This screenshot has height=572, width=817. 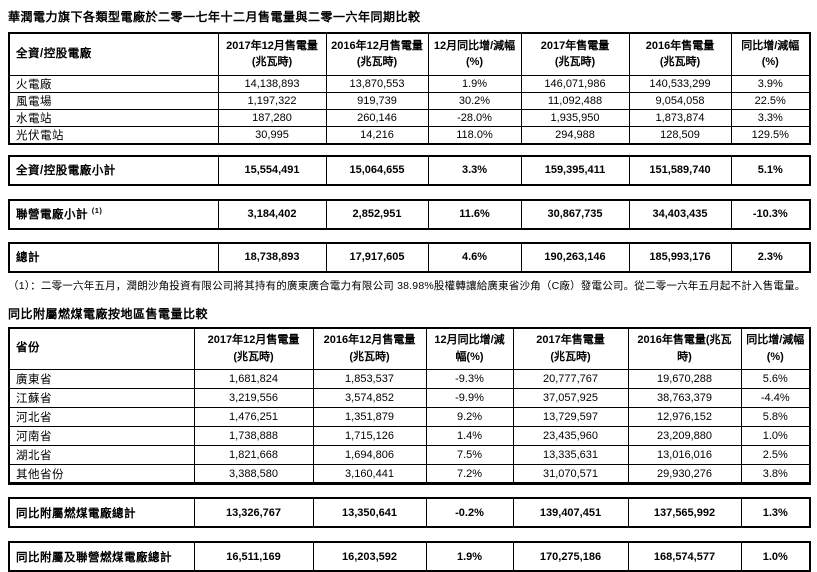 What do you see at coordinates (272, 170) in the screenshot?
I see `cell-value: 15,554,491` at bounding box center [272, 170].